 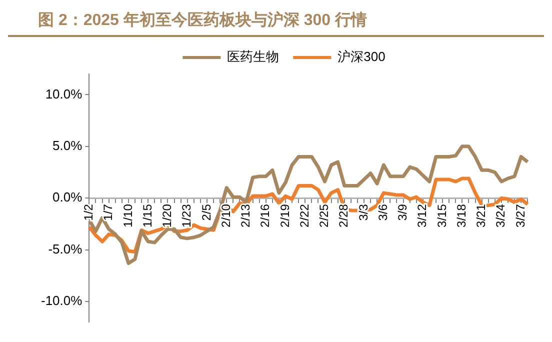 I want to click on x-tick-label: 3/27, so click(x=520, y=216).